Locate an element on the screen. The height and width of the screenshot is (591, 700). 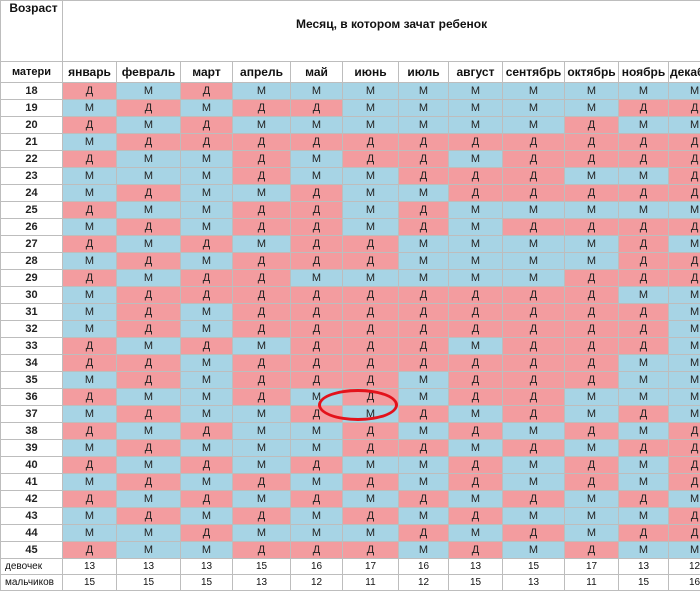
mother-age-cell: 19 is located at coordinates (32, 108).